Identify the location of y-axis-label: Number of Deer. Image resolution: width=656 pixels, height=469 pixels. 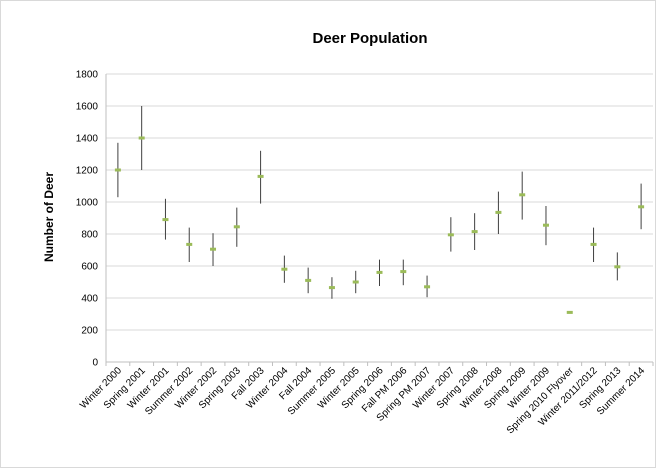
(49, 217).